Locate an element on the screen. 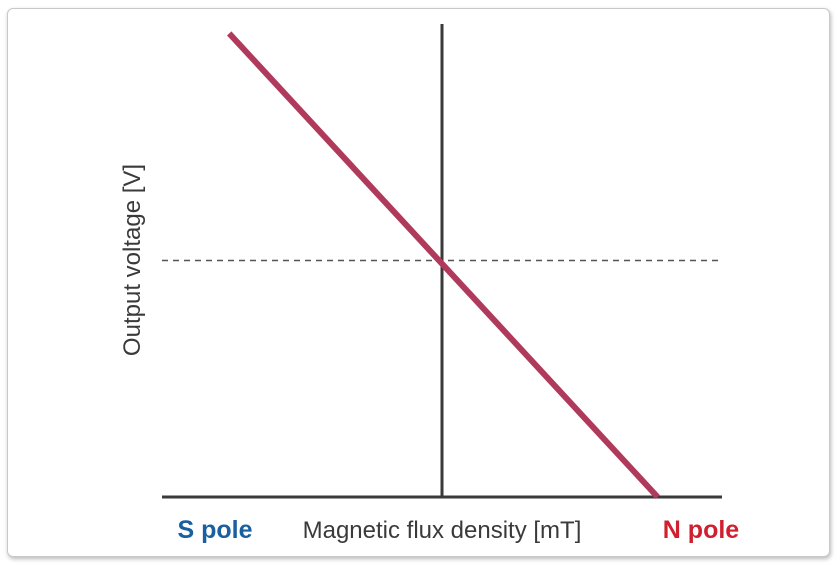 This screenshot has width=840, height=570. x-axis-label: Magnetic flux density [mT] is located at coordinates (442, 530).